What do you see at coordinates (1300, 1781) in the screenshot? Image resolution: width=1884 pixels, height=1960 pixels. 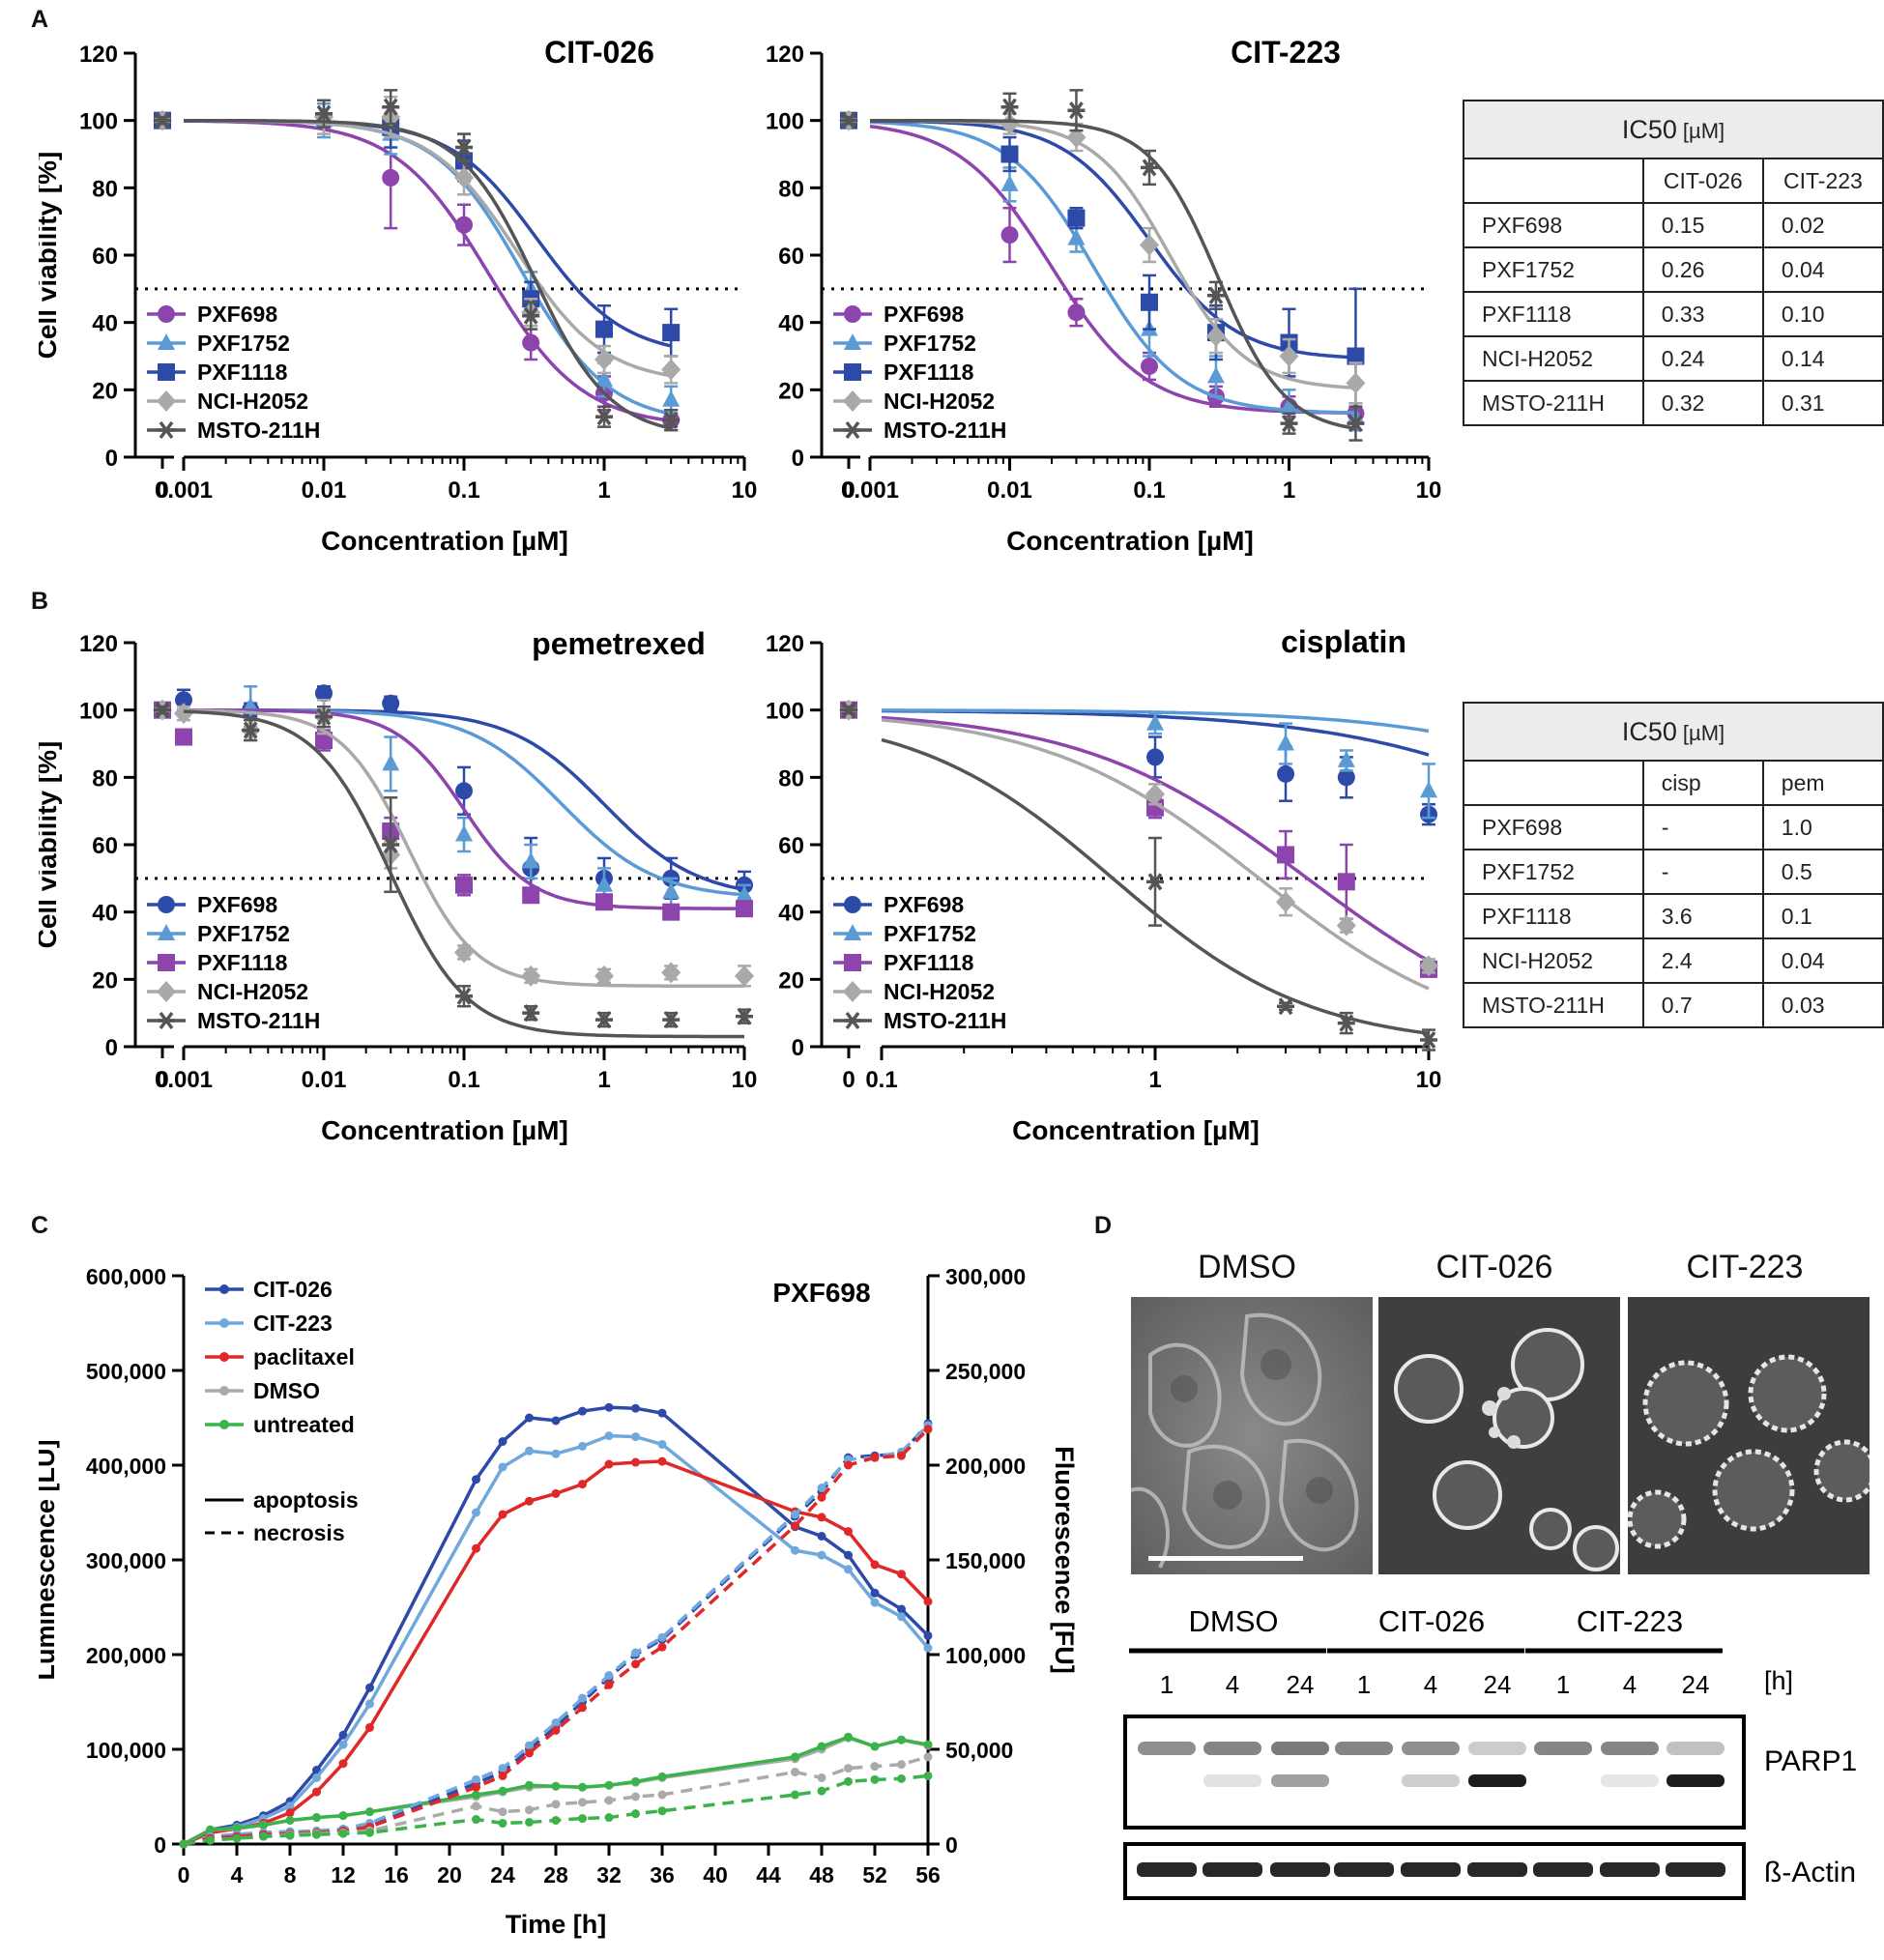 I see `blot-band-parp1-cleaved` at bounding box center [1300, 1781].